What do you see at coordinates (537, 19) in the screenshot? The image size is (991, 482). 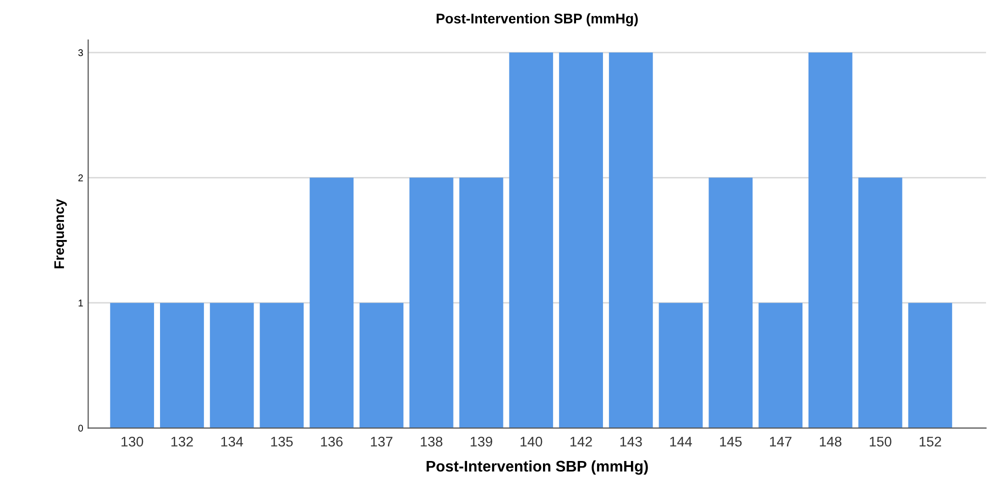 I see `chart-title: Post-Intervention SBP (mmHg)` at bounding box center [537, 19].